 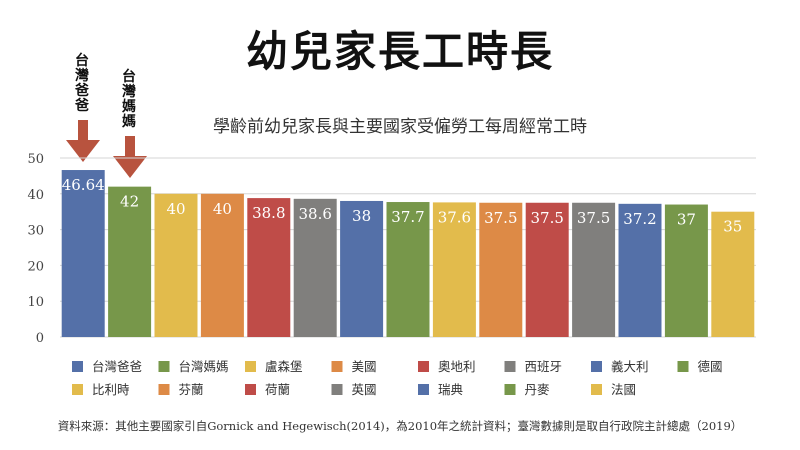 I want to click on legend-label: 盧森堡, so click(x=284, y=366).